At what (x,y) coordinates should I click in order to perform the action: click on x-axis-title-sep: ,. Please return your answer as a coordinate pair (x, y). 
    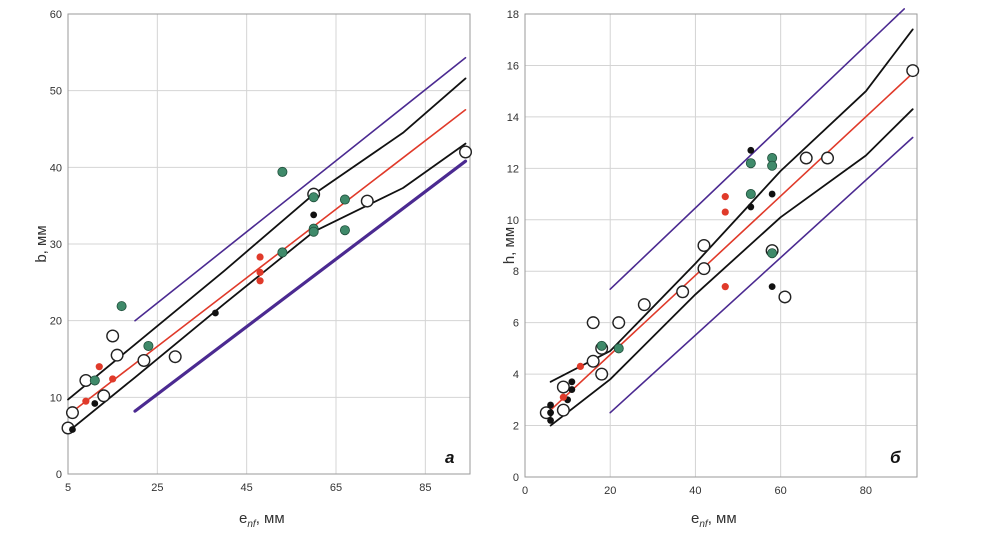
    Looking at the image, I should click on (712, 518).